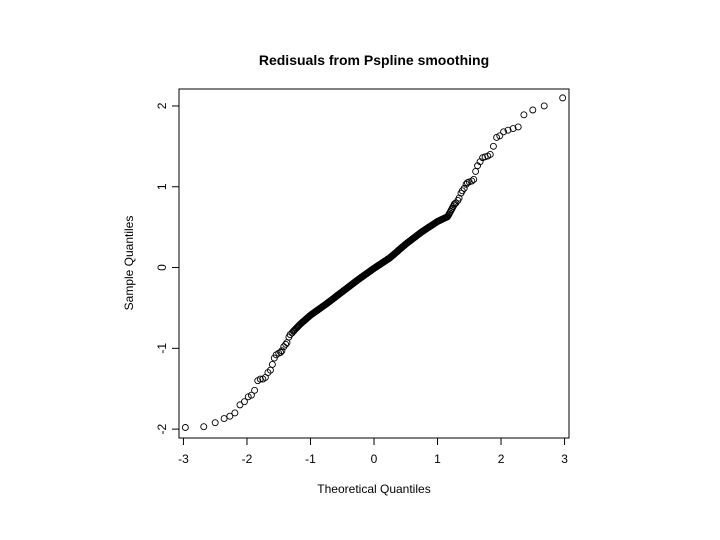 Image resolution: width=720 pixels, height=540 pixels. What do you see at coordinates (162, 428) in the screenshot?
I see `y-tick-label: -2` at bounding box center [162, 428].